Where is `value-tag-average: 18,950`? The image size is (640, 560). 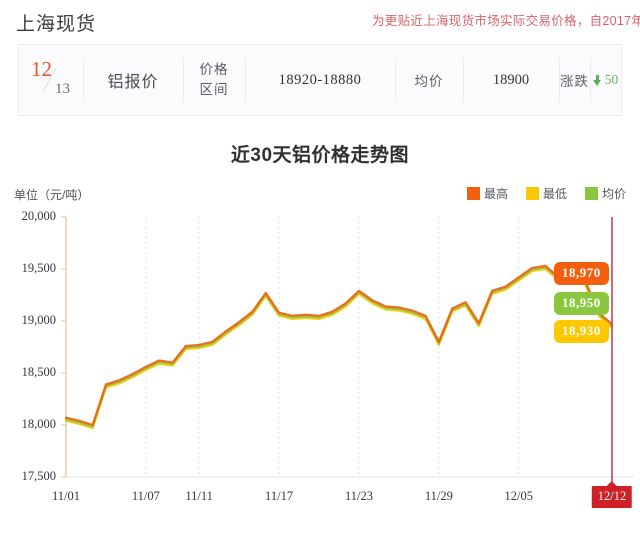
value-tag-average: 18,950 is located at coordinates (581, 303).